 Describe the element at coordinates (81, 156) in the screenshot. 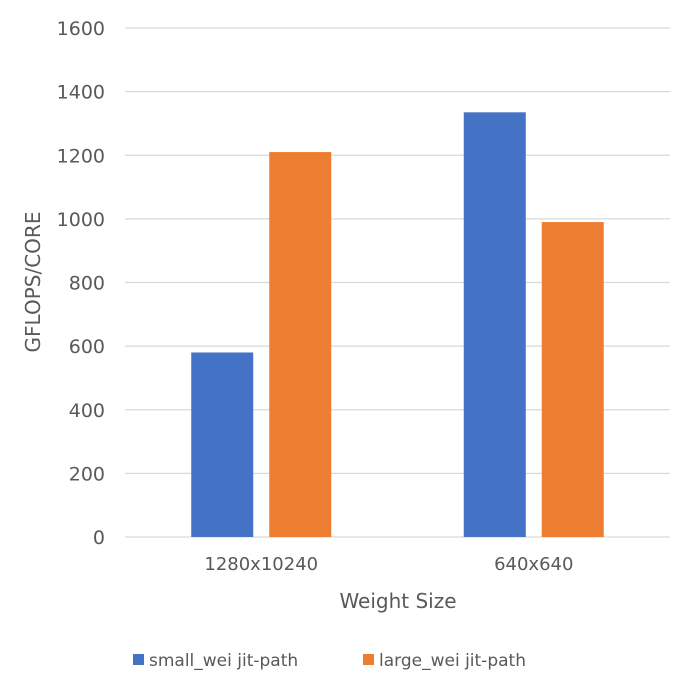

I see `y-tick-label: 1200` at that location.